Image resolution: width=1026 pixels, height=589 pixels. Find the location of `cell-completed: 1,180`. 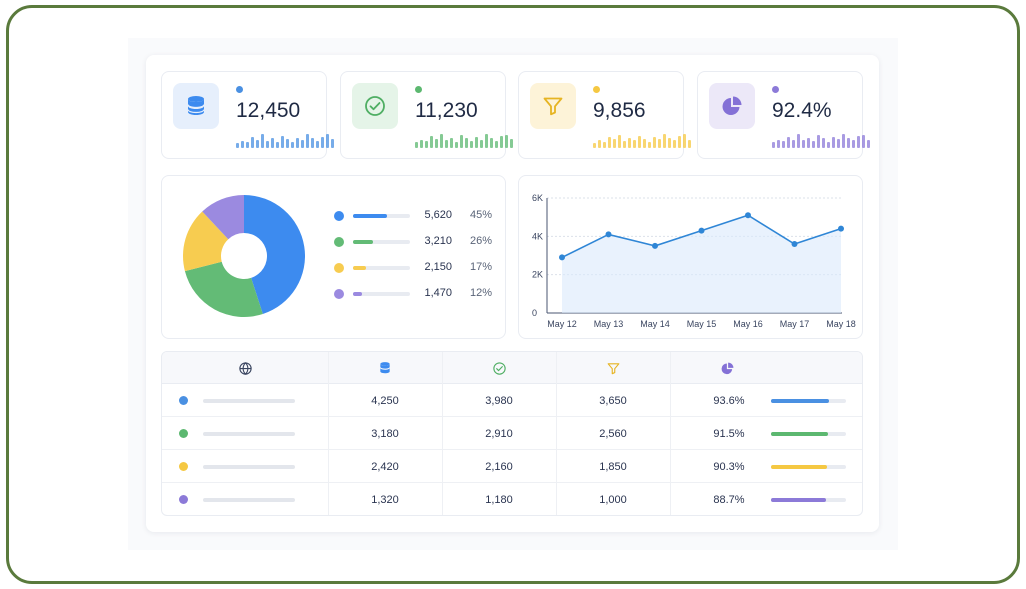

cell-completed: 1,180 is located at coordinates (499, 499).